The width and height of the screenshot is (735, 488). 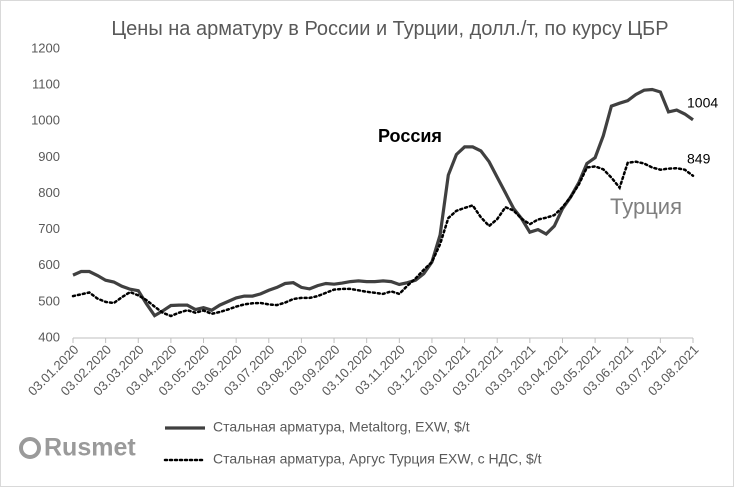 What do you see at coordinates (410, 136) in the screenshot?
I see `annotation: Россия` at bounding box center [410, 136].